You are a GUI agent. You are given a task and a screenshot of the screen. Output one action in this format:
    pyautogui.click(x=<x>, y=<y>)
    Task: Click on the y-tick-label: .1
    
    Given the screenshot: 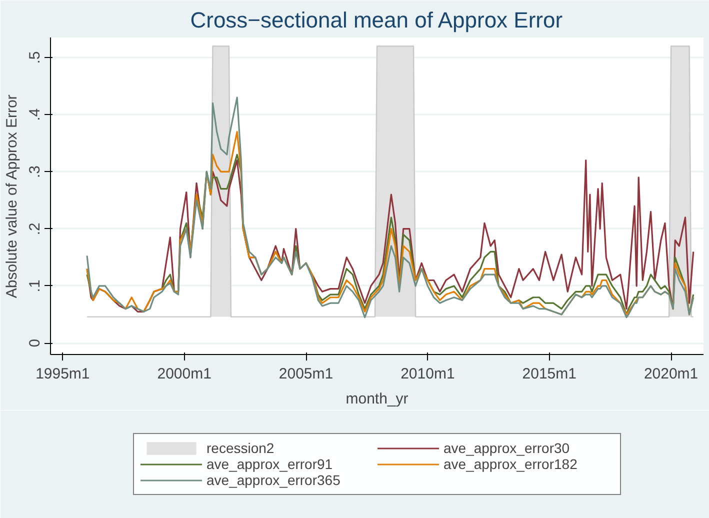 What is the action you would take?
    pyautogui.click(x=35, y=286)
    